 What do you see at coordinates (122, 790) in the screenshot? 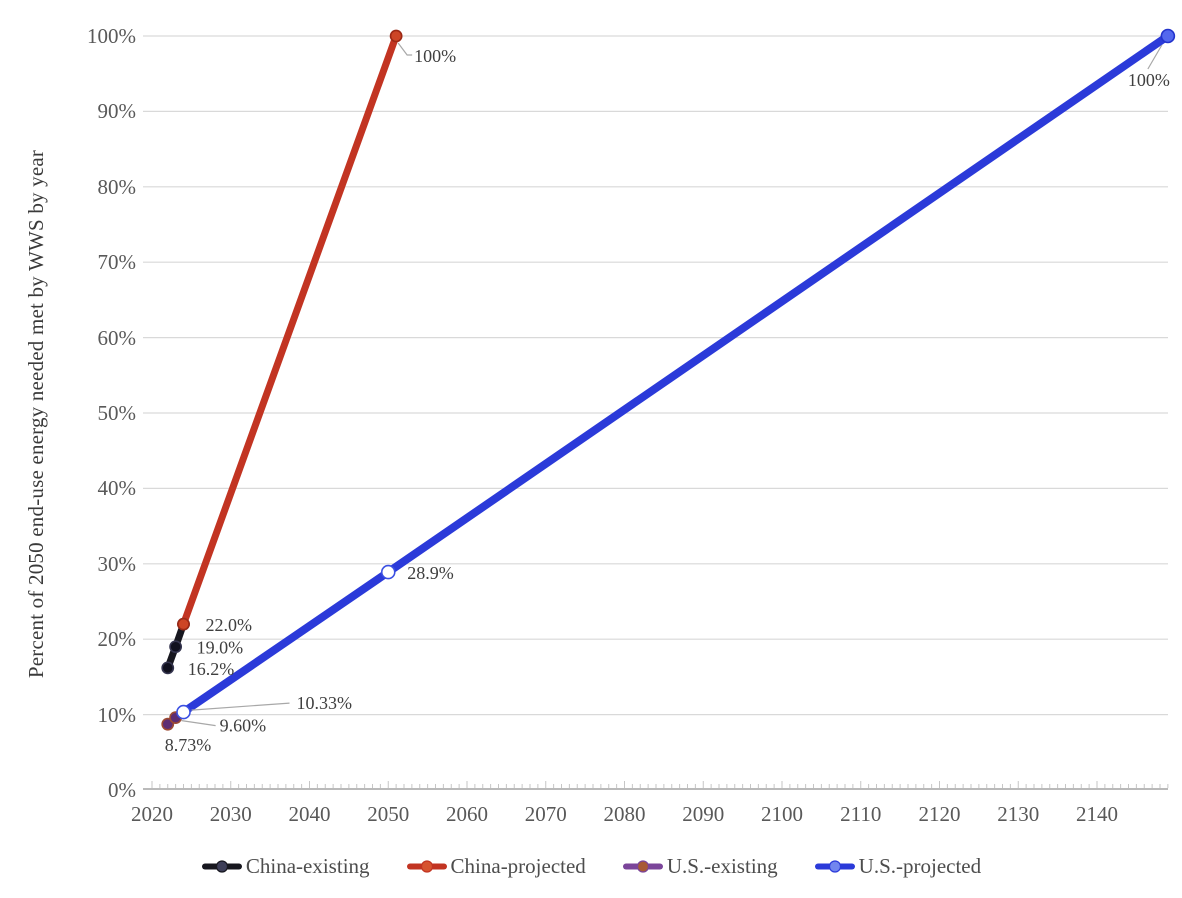
I see `y-axis-tick-label: 0%` at bounding box center [122, 790].